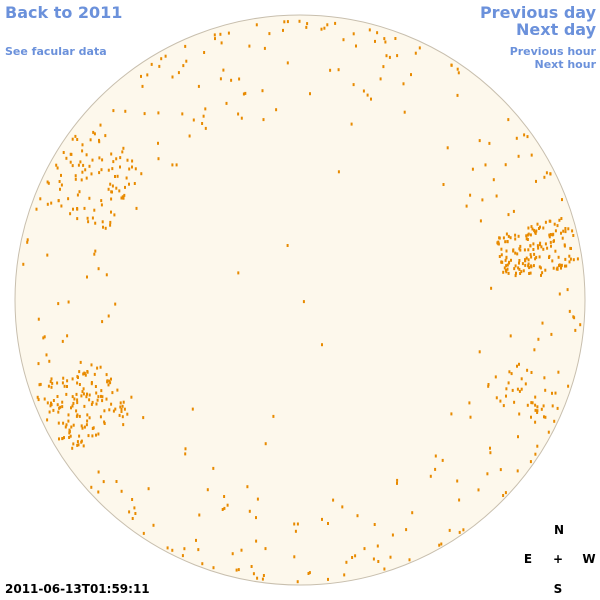 This screenshot has width=600, height=600. I want to click on back-link: Back to 2011, so click(64, 12).